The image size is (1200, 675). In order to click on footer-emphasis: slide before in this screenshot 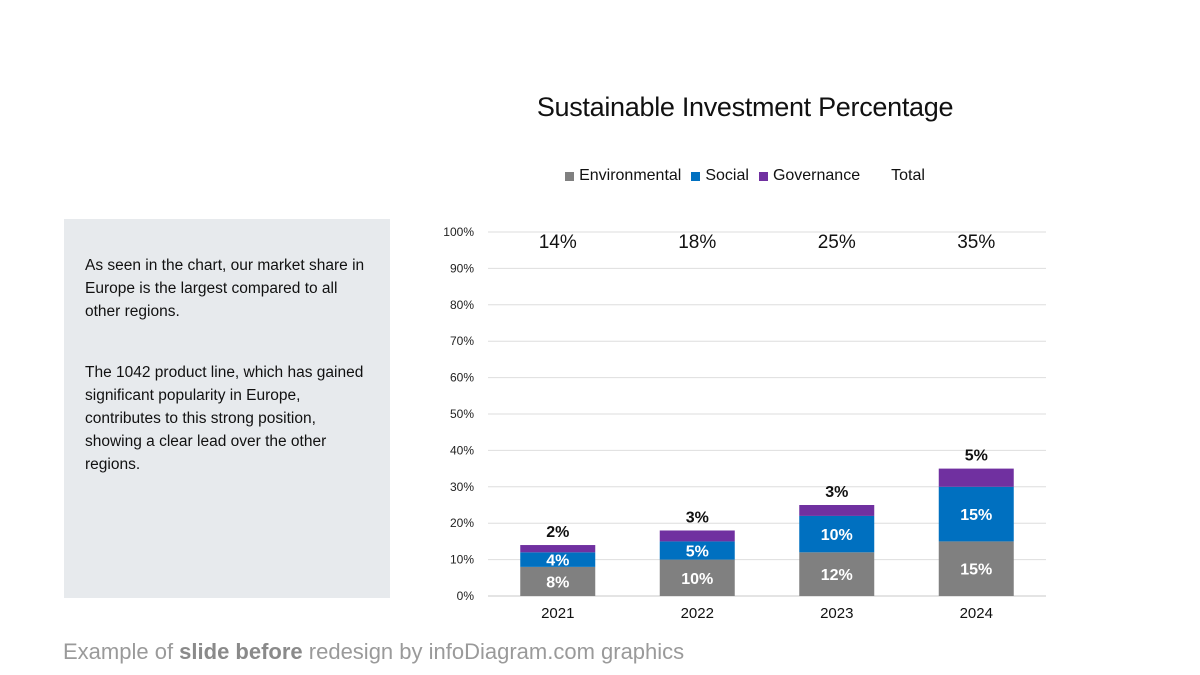, I will do `click(241, 651)`.